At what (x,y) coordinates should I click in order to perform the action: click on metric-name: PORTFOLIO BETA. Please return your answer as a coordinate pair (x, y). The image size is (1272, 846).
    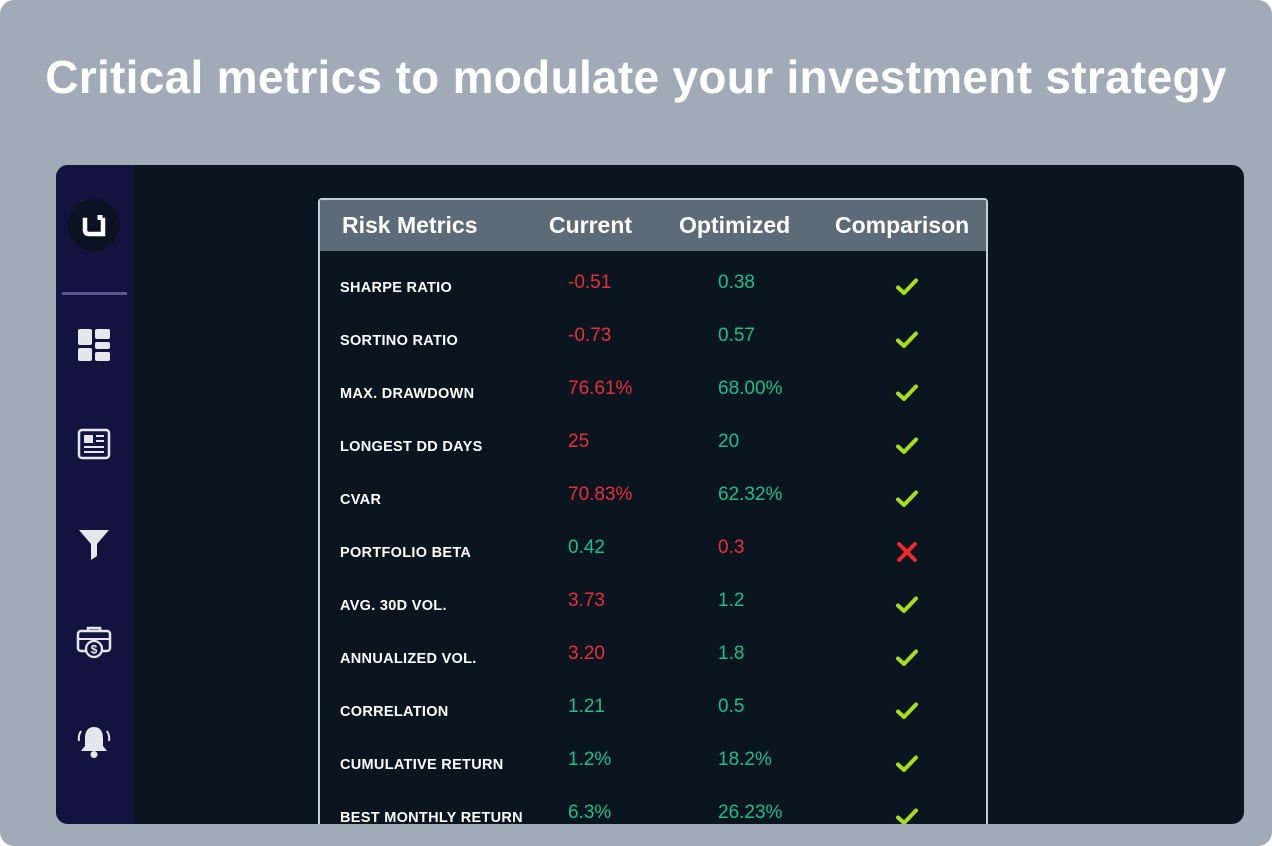
    Looking at the image, I should click on (406, 553).